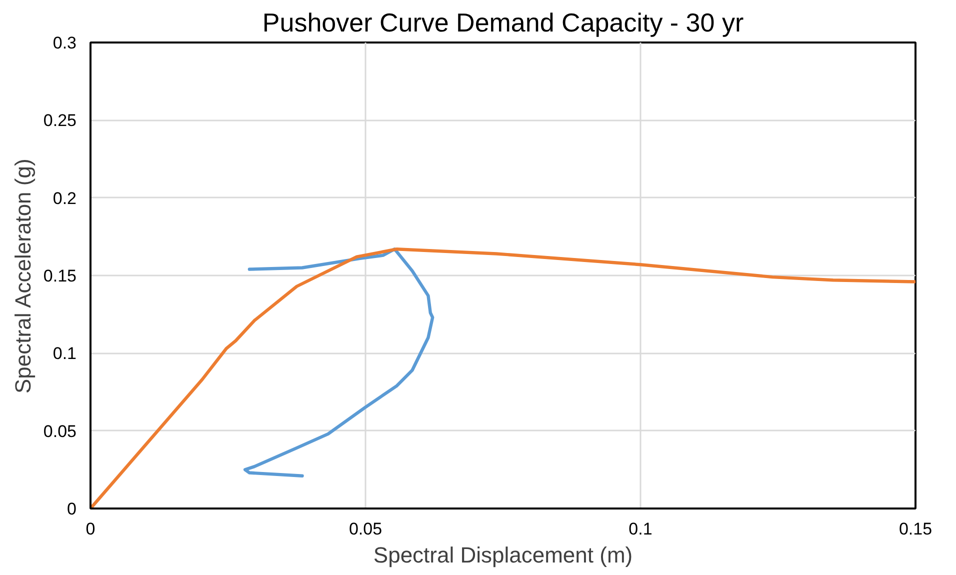 This screenshot has width=956, height=575. Describe the element at coordinates (64, 354) in the screenshot. I see `y-tick-label: 0.1` at that location.